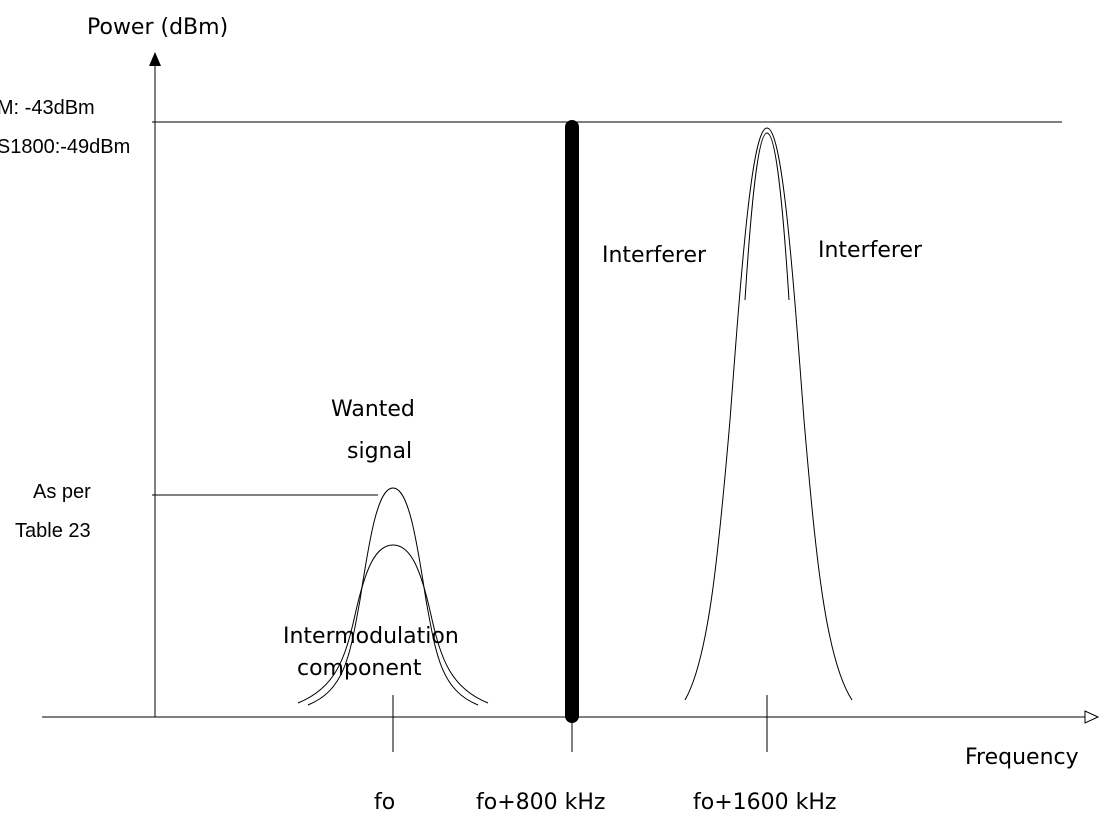  What do you see at coordinates (768, 414) in the screenshot?
I see `modulated-interferer-outer` at bounding box center [768, 414].